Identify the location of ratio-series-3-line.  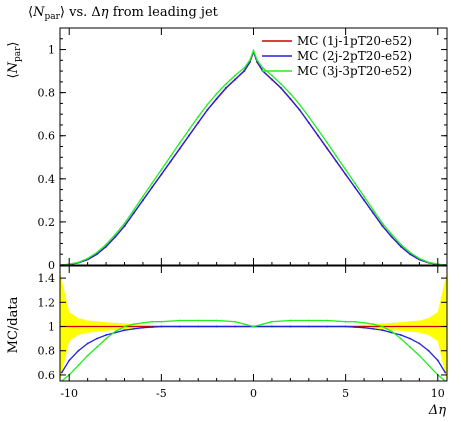
(253, 350).